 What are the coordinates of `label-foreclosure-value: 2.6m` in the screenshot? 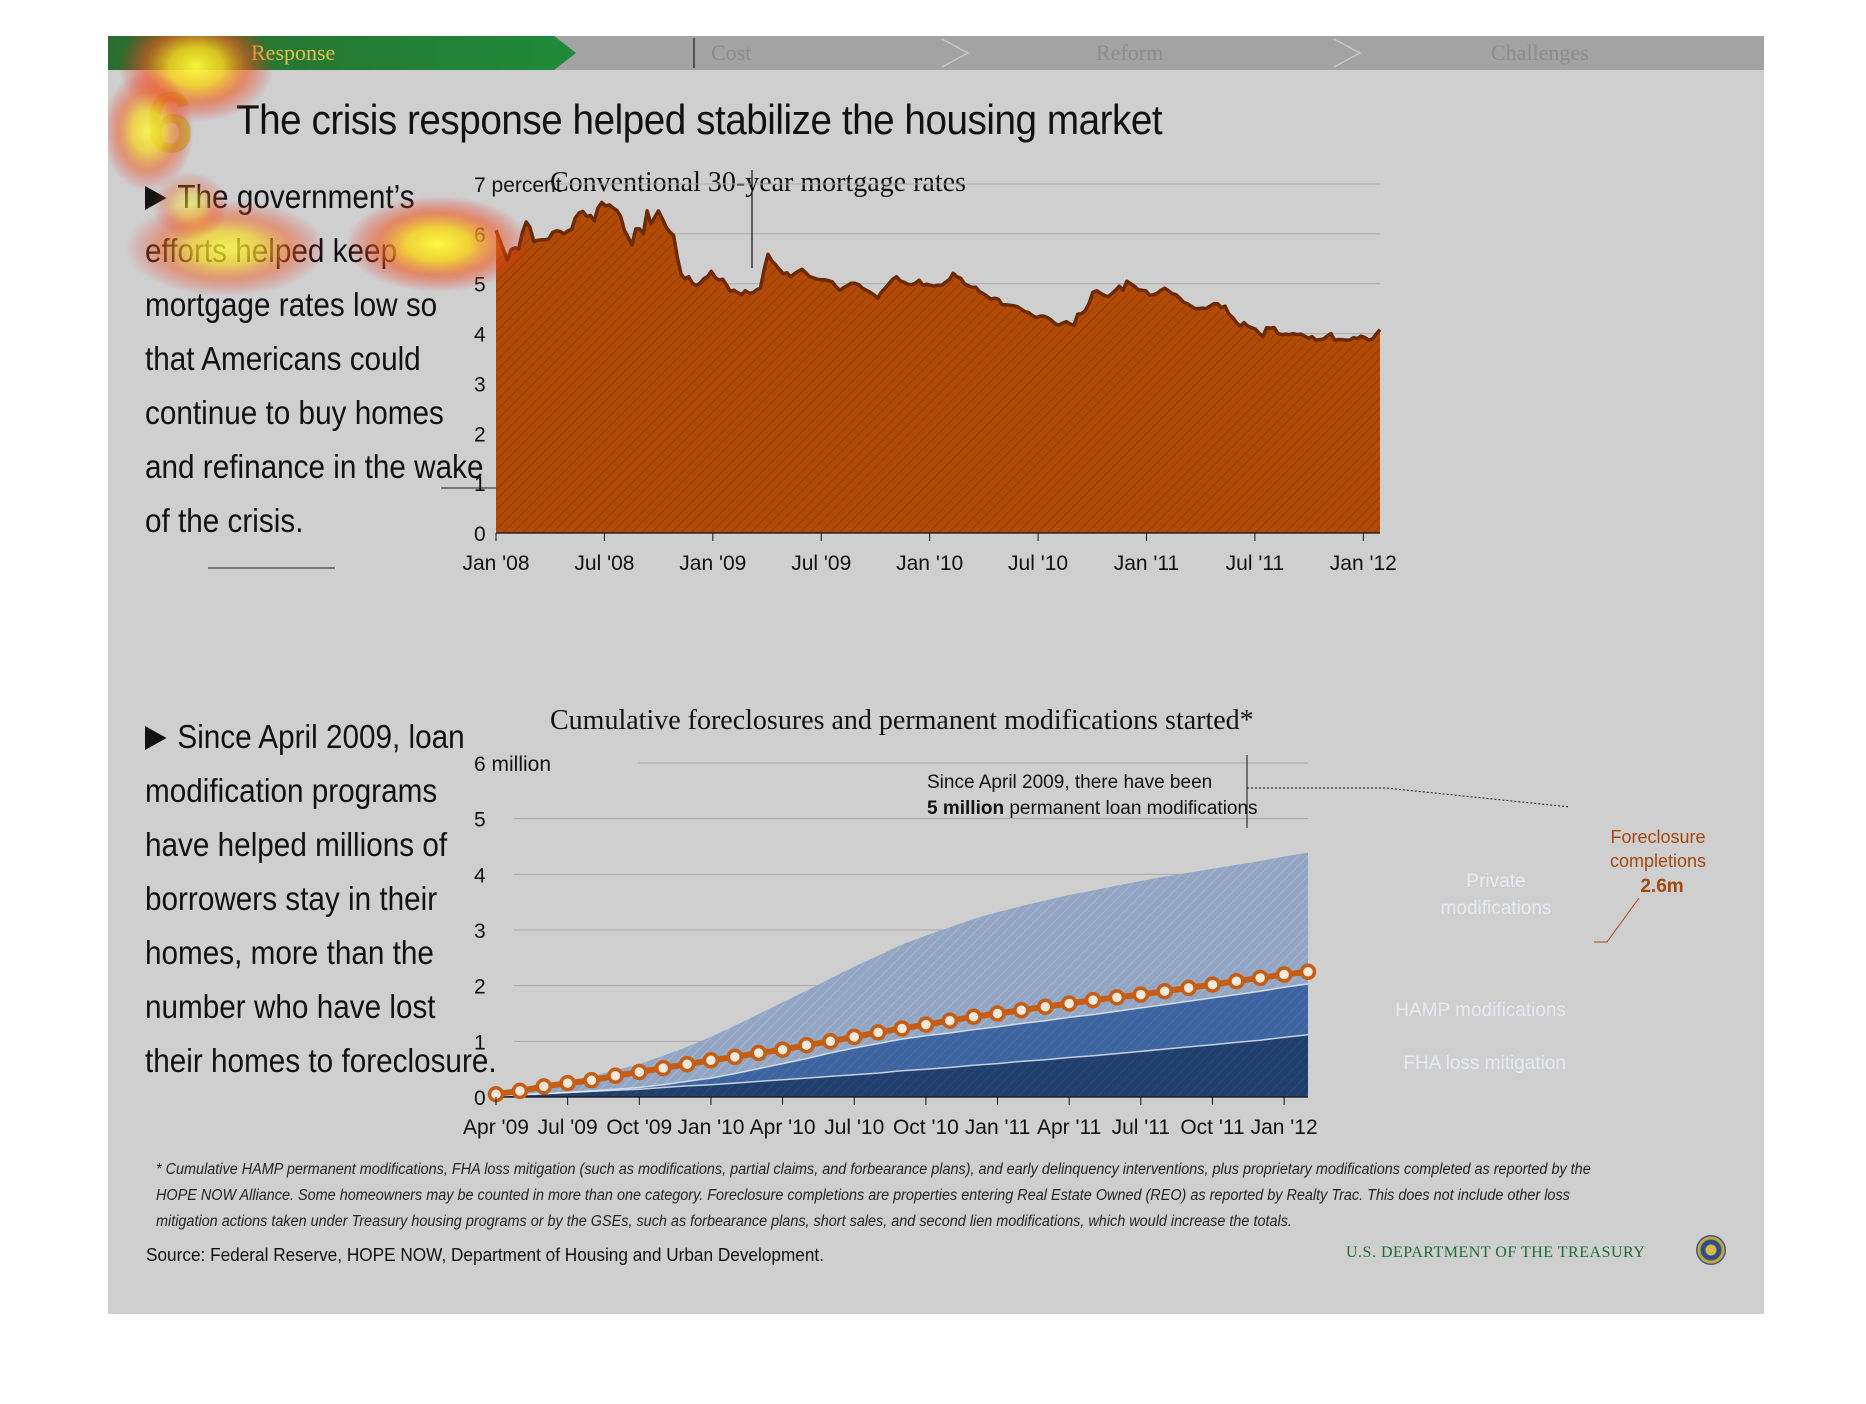 It's located at (1661, 886).